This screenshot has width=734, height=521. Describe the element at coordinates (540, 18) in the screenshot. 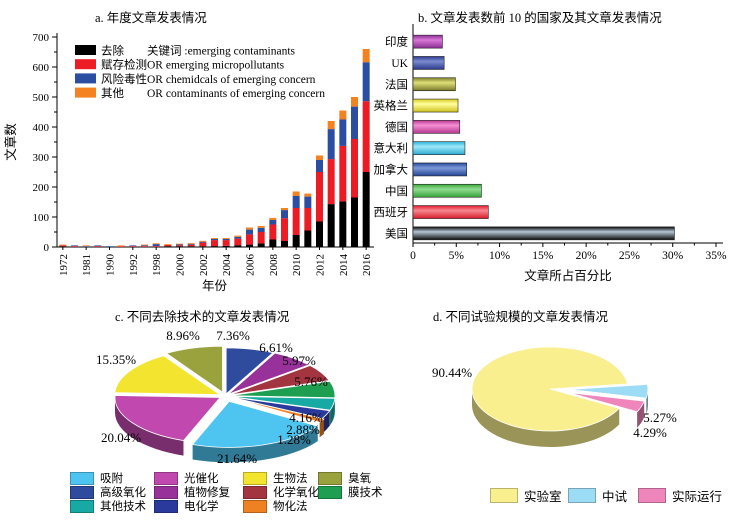

I see `chart-b-title: b. 文章发表数前 10 的国家及其文章发表情况` at that location.